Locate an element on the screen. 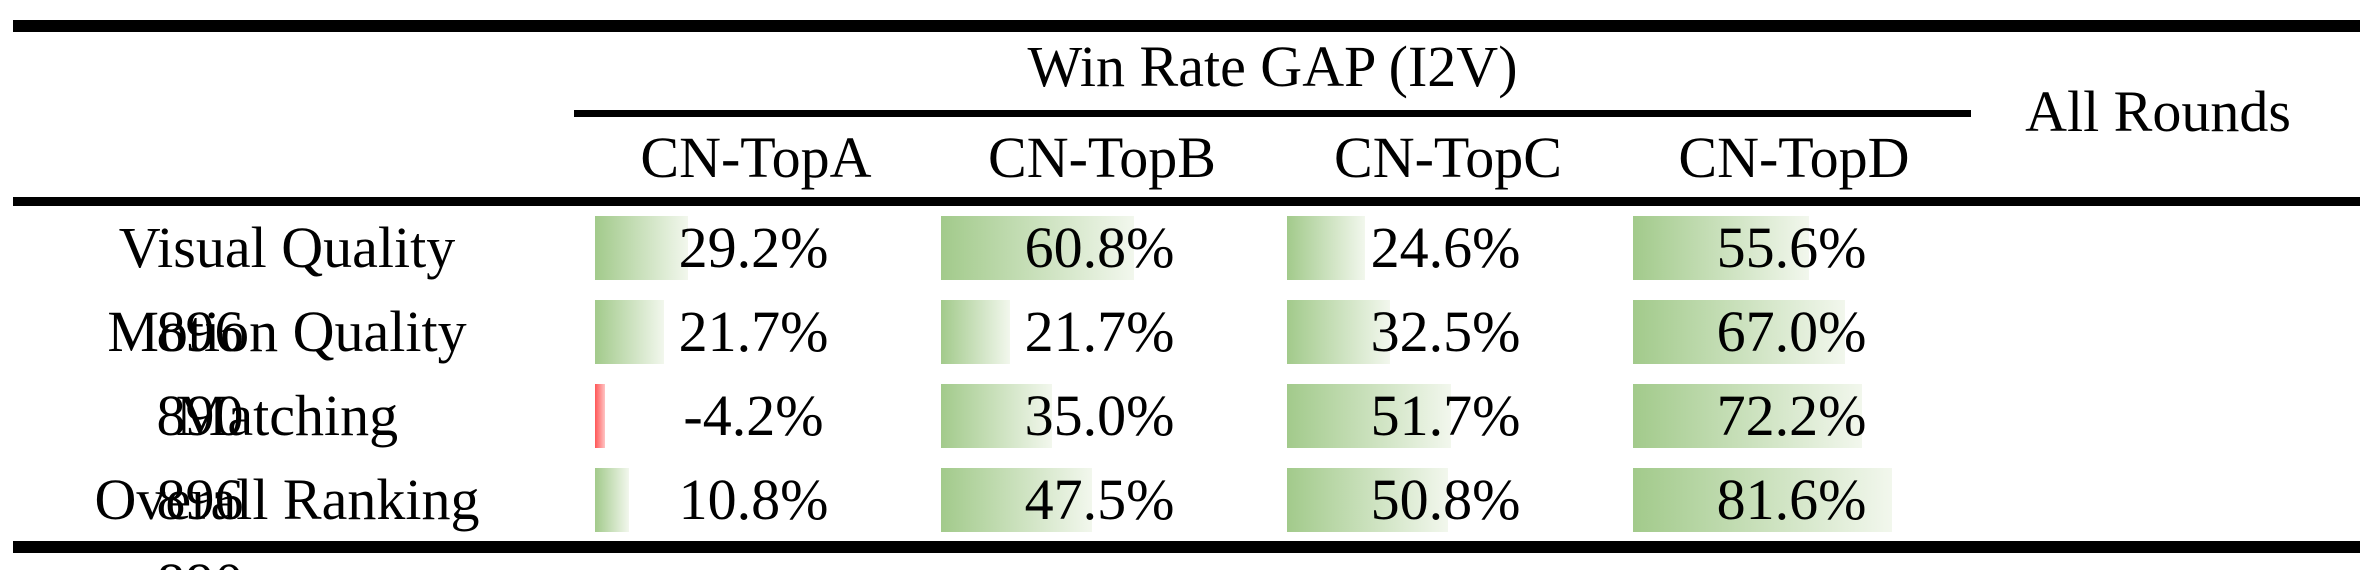 Image resolution: width=2374 pixels, height=570 pixels. column-header-cn-topc: CN-TopC is located at coordinates (1448, 157).